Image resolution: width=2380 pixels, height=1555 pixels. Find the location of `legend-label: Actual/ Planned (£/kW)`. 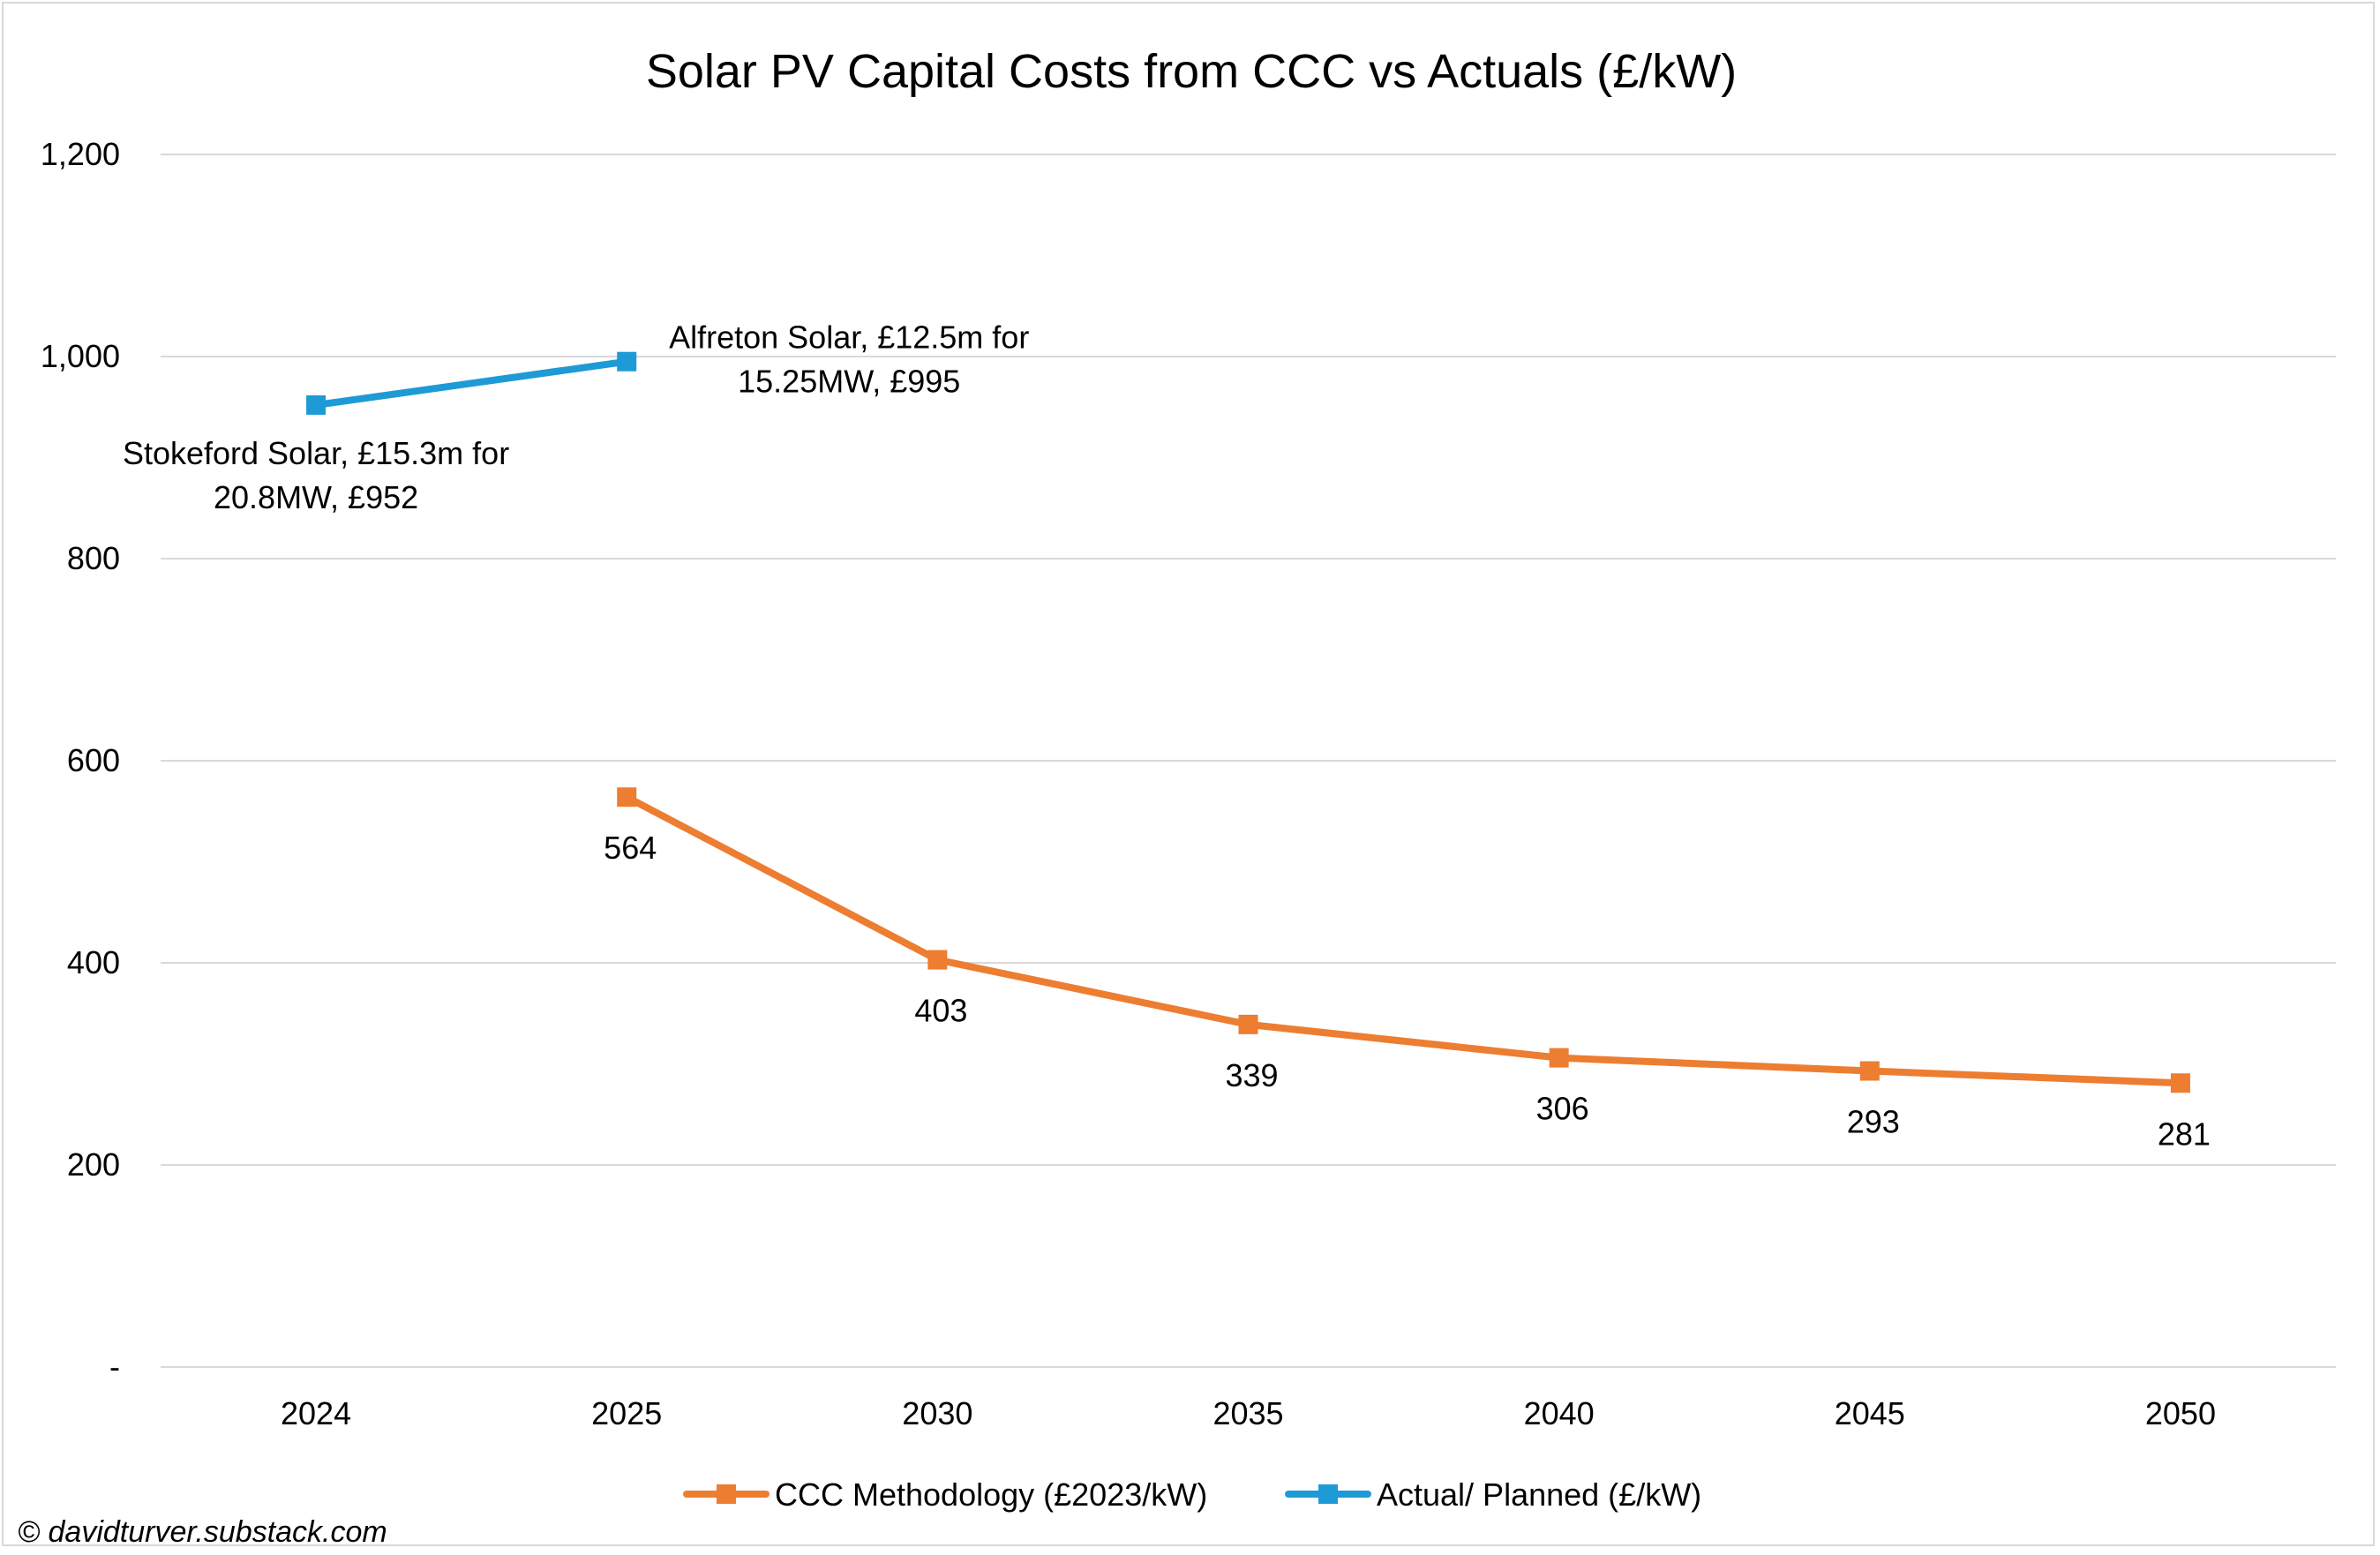

legend-label: Actual/ Planned (£/kW) is located at coordinates (1539, 1494).